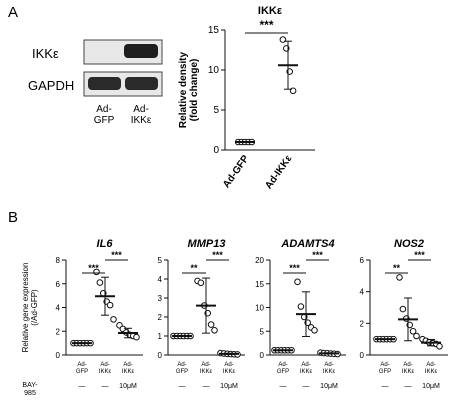  What do you see at coordinates (409, 244) in the screenshot?
I see `chart-title: NOS2` at bounding box center [409, 244].